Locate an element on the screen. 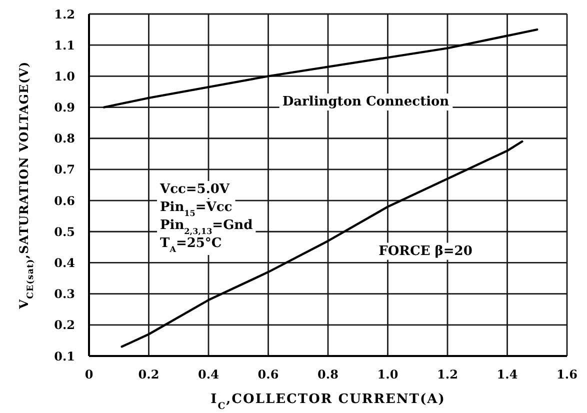 The image size is (587, 413). y-tick-label: 0.1 is located at coordinates (64, 356).